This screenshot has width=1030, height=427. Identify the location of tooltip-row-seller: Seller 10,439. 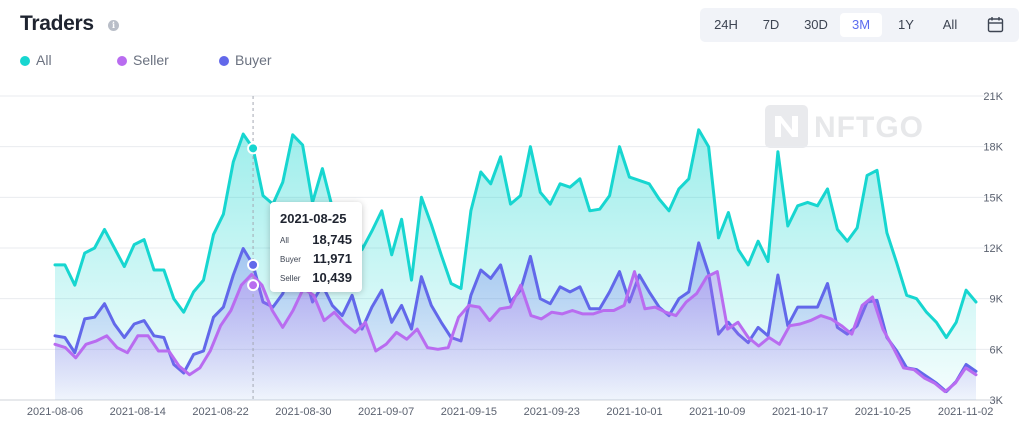
(320, 277).